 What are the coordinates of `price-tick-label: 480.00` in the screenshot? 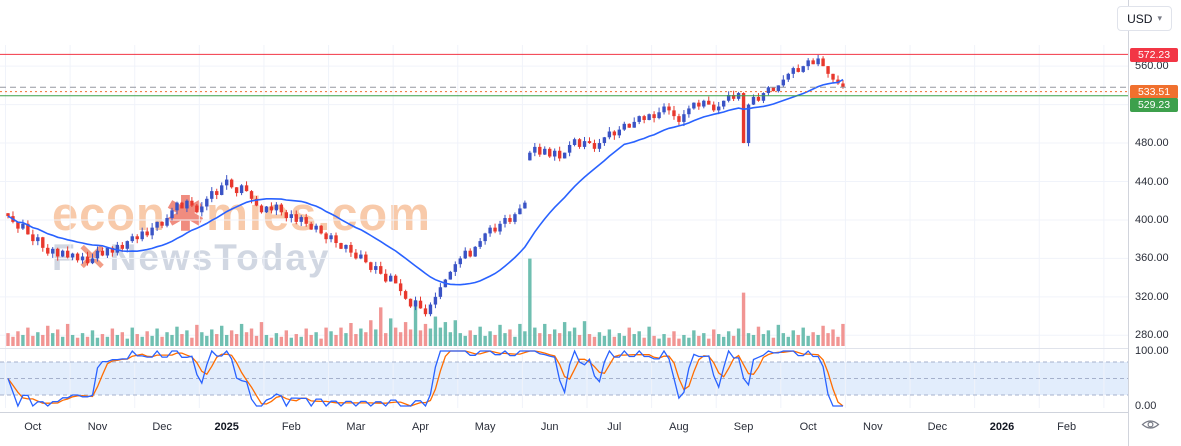 It's located at (1152, 143).